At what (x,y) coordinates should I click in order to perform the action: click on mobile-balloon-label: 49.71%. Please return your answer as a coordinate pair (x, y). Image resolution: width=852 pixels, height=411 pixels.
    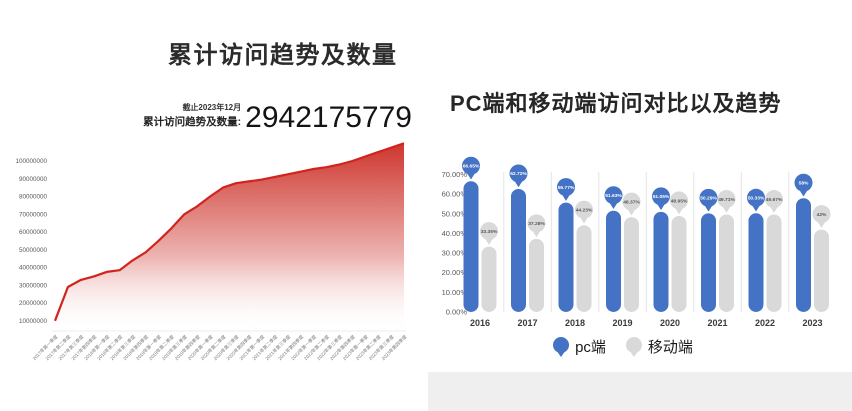
    Looking at the image, I should click on (726, 200).